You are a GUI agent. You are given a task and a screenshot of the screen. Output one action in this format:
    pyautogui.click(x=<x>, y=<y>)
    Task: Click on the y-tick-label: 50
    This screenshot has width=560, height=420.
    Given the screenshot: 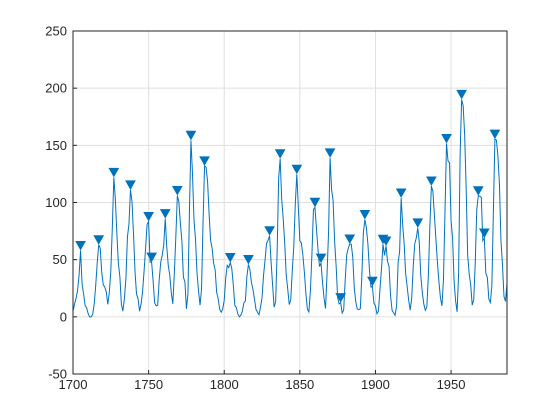 What is the action you would take?
    pyautogui.click(x=60, y=259)
    